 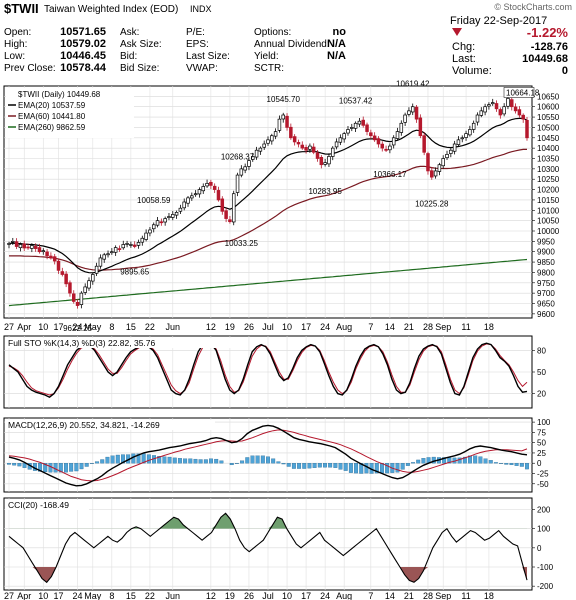 I want to click on x-tick-label-bottom: 11, so click(x=465, y=595).